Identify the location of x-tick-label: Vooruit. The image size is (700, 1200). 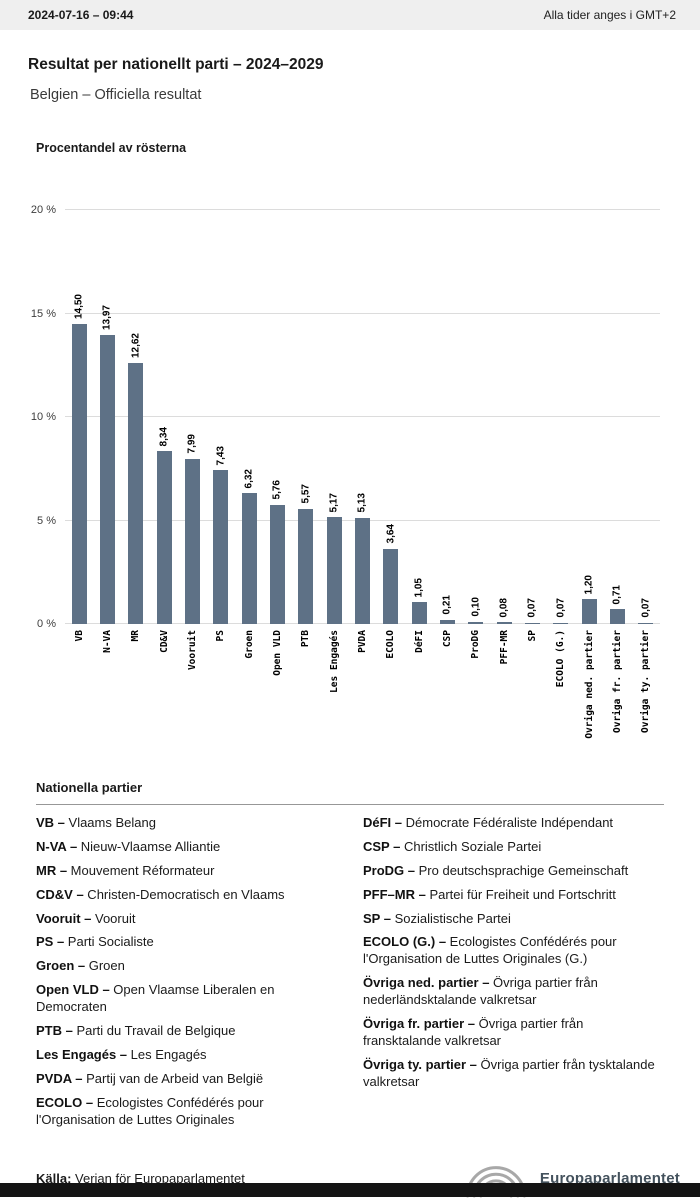
(192, 650).